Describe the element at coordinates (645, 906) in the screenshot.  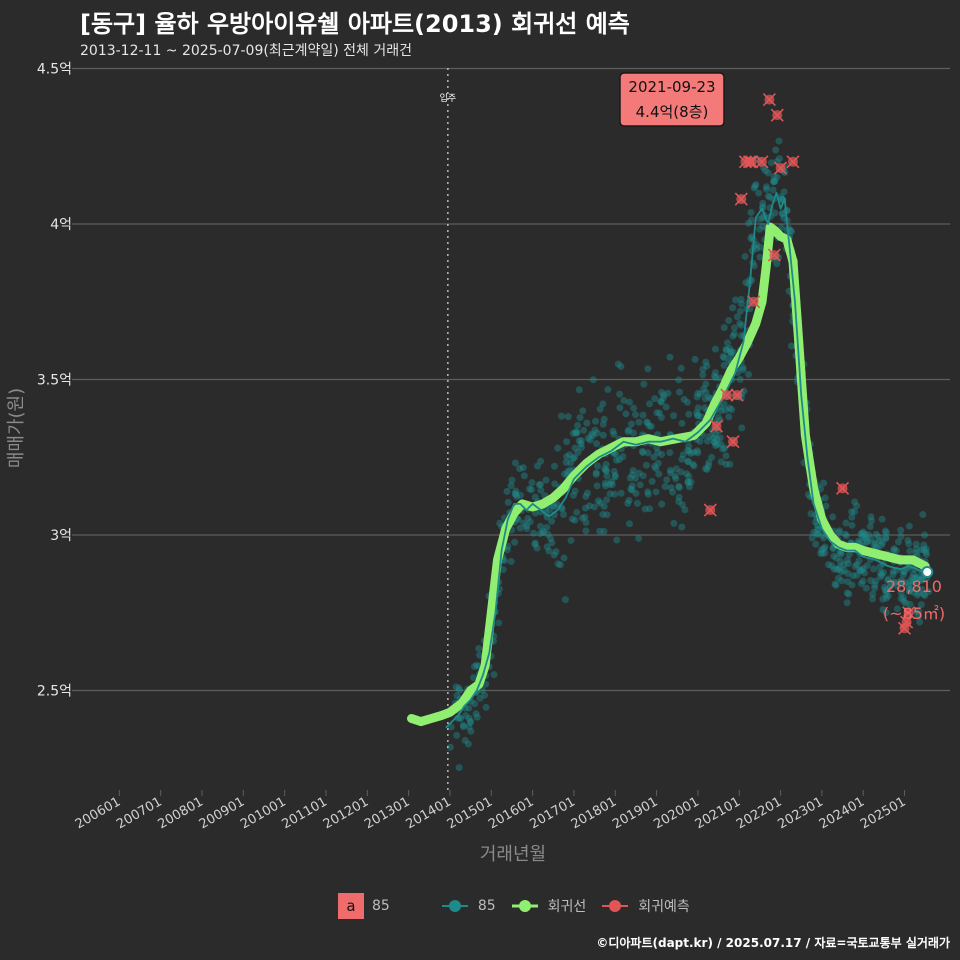
I see `legend-item-prediction: 회귀예측` at that location.